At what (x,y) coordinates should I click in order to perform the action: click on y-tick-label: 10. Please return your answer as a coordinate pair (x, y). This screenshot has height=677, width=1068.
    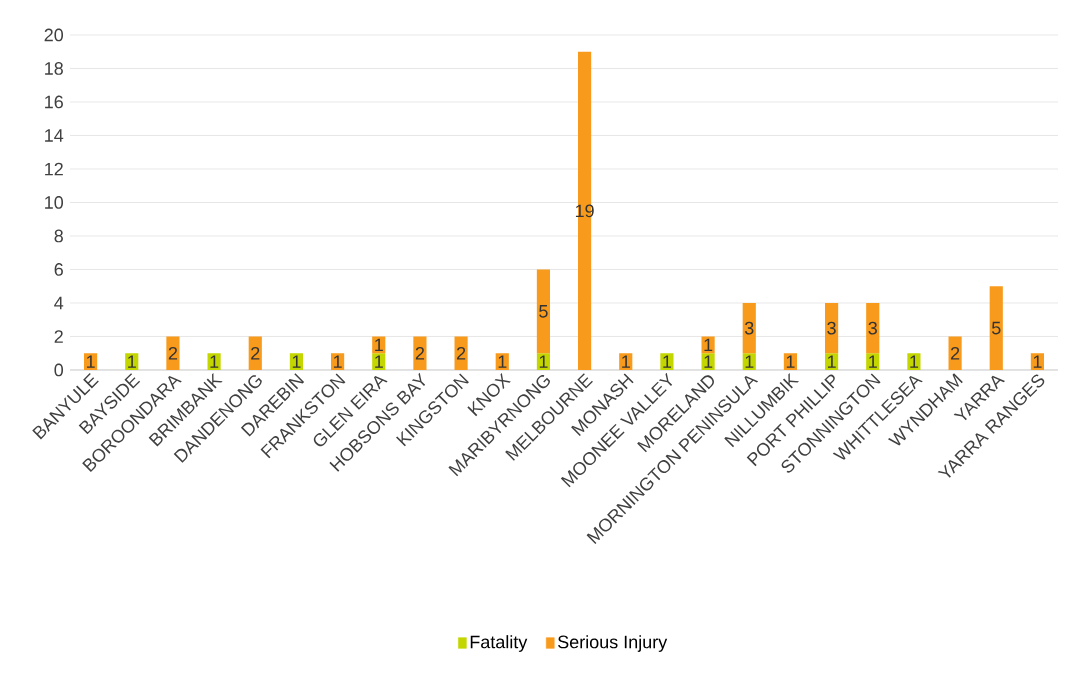
    Looking at the image, I should click on (54, 202).